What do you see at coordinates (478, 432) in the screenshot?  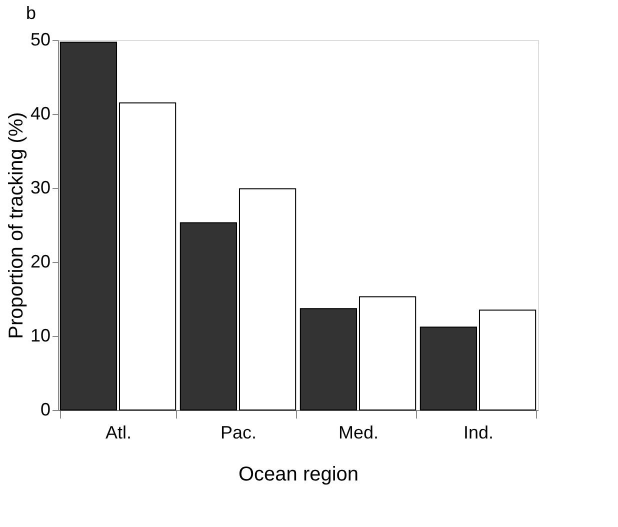 I see `x-tick-label: Ind.` at bounding box center [478, 432].